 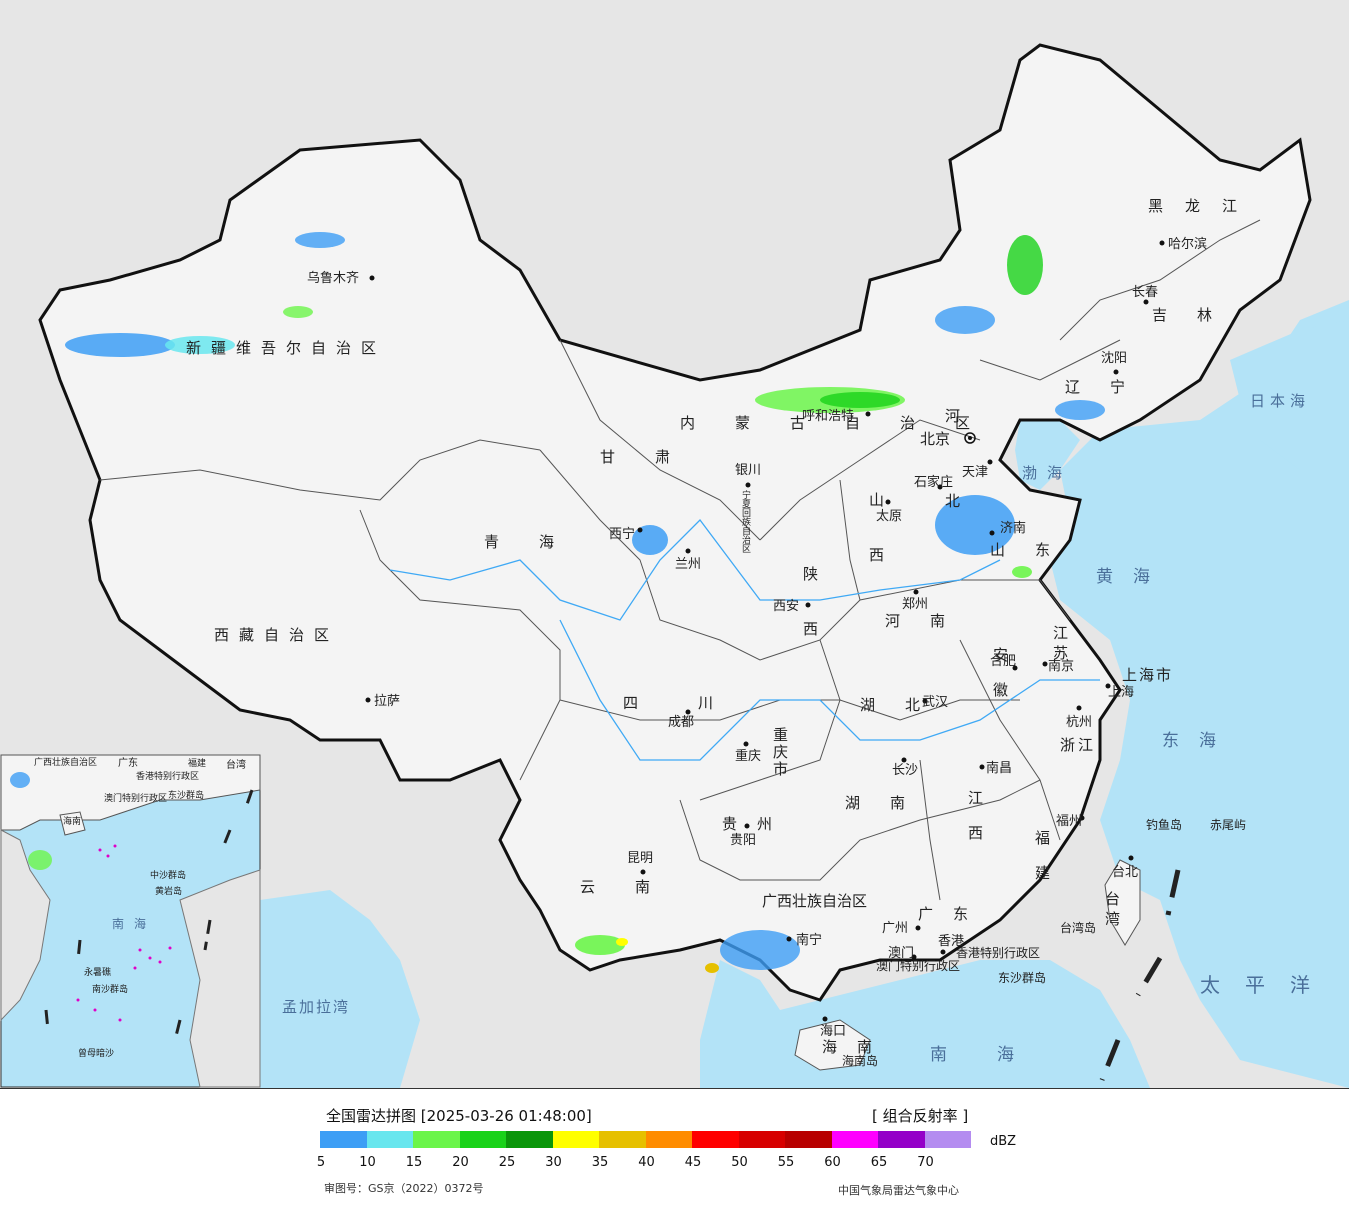 What do you see at coordinates (135, 798) in the screenshot?
I see `svg-text: 澳门特别行政区` at bounding box center [135, 798].